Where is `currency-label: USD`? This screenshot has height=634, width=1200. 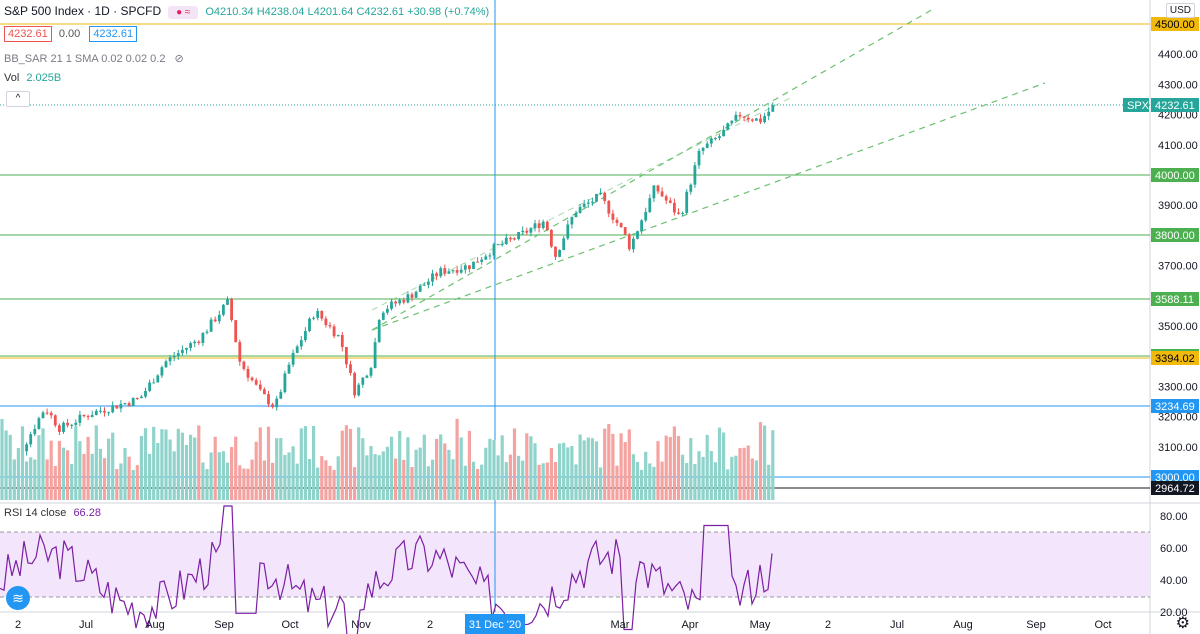 currency-label: USD is located at coordinates (1180, 10).